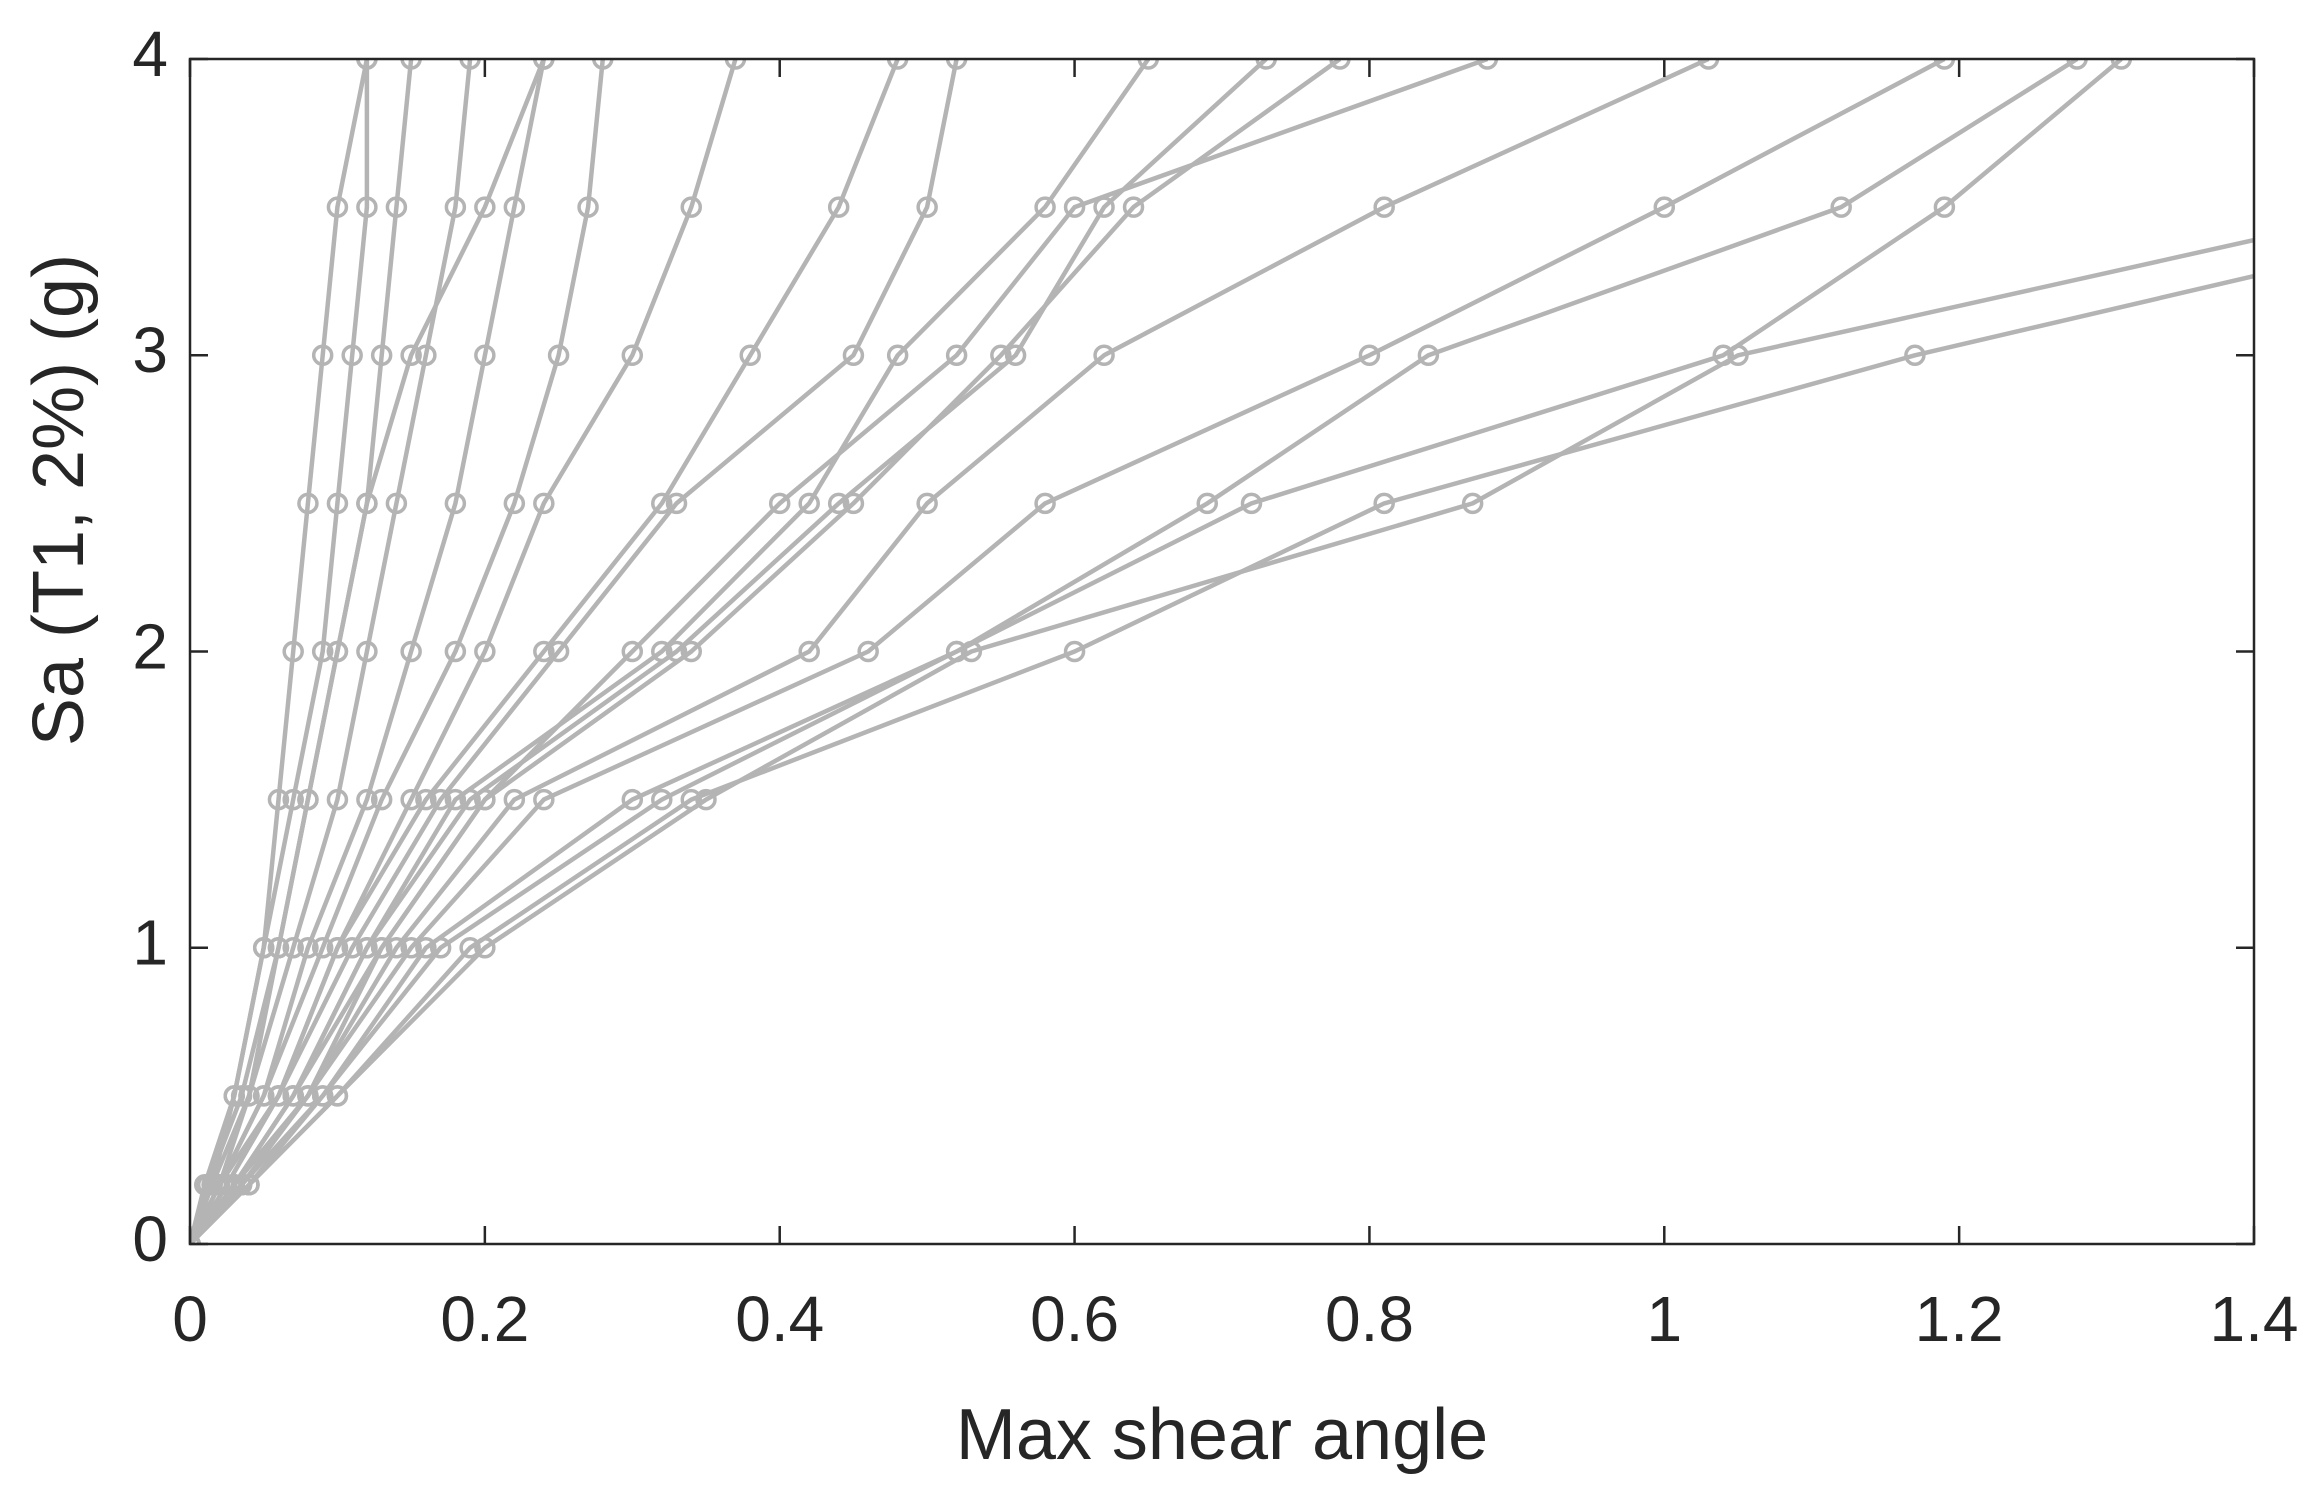 This screenshot has height=1492, width=2319. Describe the element at coordinates (150, 943) in the screenshot. I see `y-tick-label: 1` at that location.